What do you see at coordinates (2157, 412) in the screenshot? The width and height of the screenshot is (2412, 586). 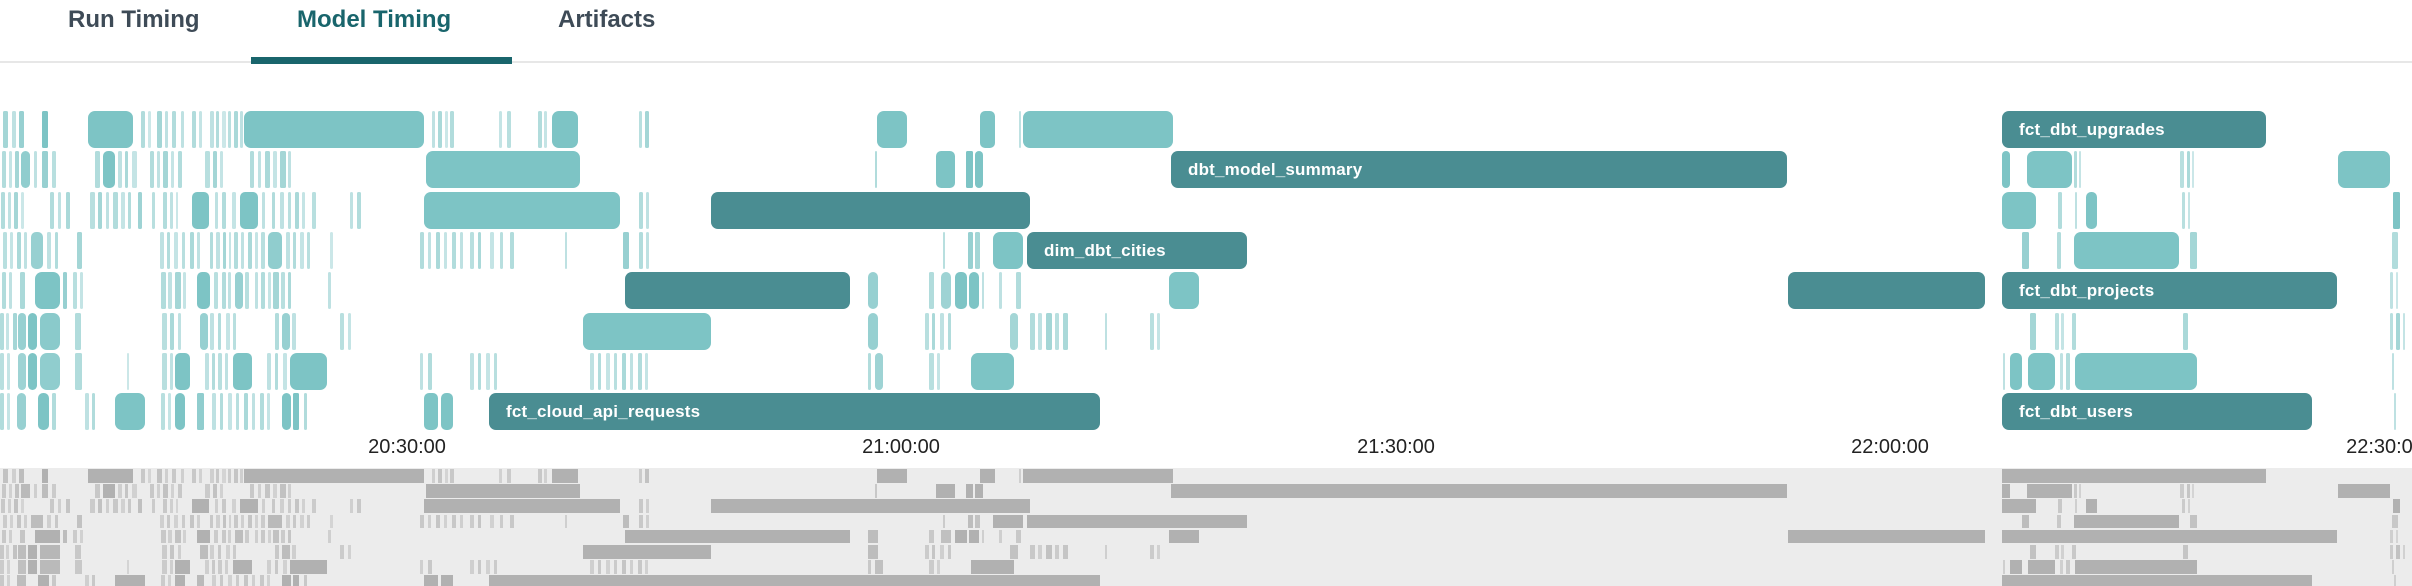 I see `gantt-bar-fct_dbt_users: fct_dbt_users` at bounding box center [2157, 412].